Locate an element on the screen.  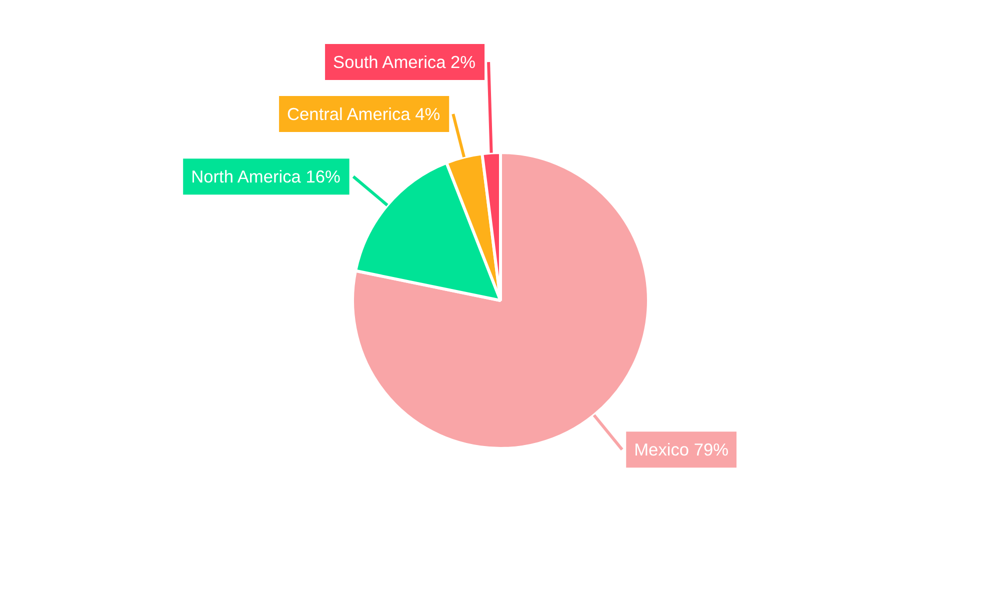
slice-label: North America 16% is located at coordinates (265, 176).